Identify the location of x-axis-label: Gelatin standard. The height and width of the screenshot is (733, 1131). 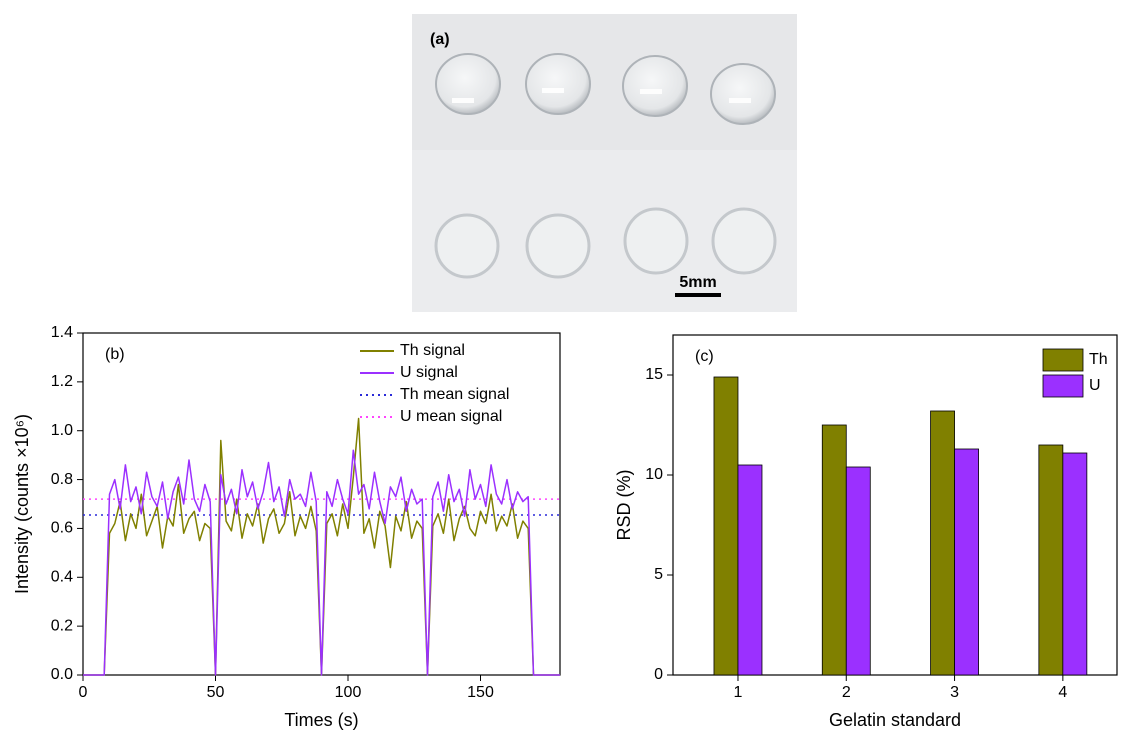
(895, 720).